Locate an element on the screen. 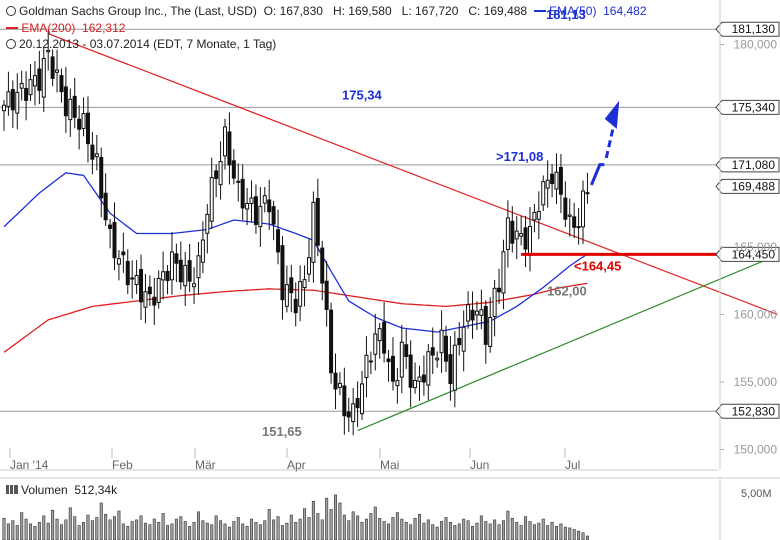 The width and height of the screenshot is (780, 540). ema200-value: 162,312 is located at coordinates (104, 28).